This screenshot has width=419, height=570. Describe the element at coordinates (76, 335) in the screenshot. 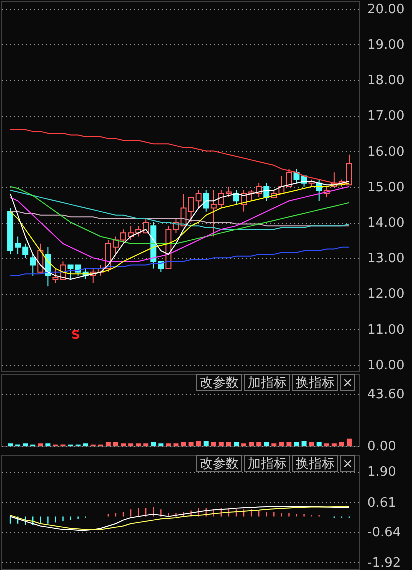

I see `annotation: S` at that location.